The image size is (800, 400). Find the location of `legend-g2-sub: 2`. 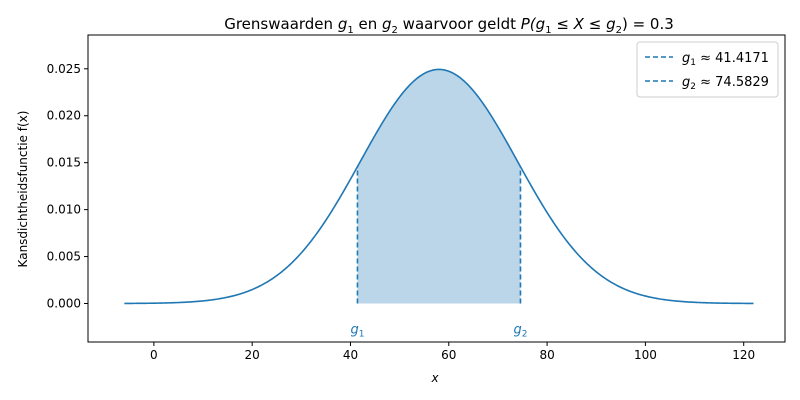

legend-g2-sub: 2 is located at coordinates (693, 87).